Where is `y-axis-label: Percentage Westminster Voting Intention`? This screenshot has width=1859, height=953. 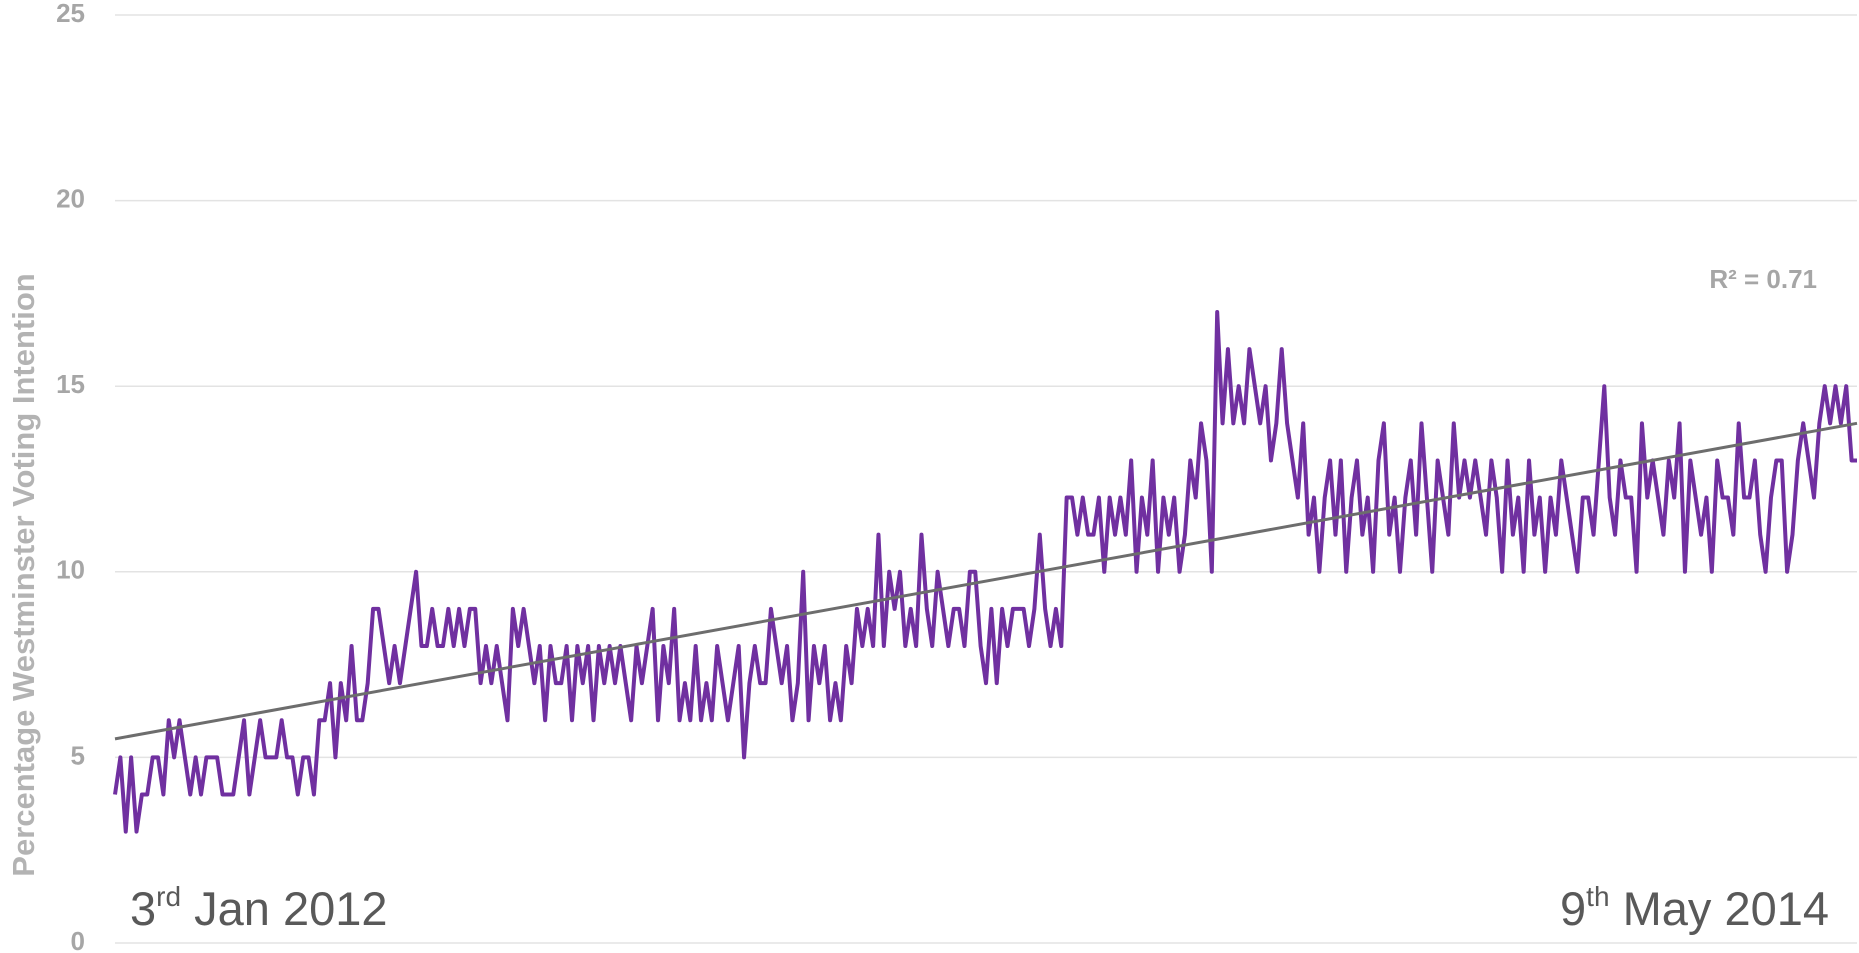
y-axis-label: Percentage Westminster Voting Intention is located at coordinates (23, 574).